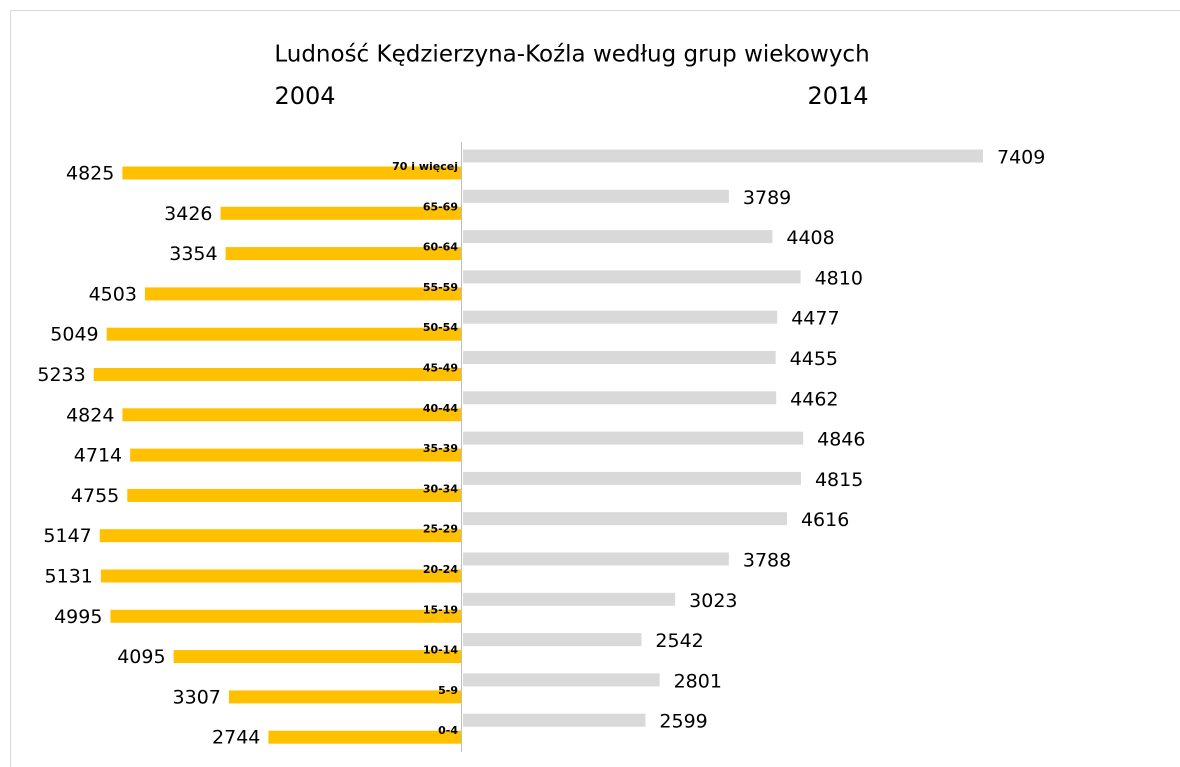 The image size is (1180, 767). I want to click on series-heading: 2004, so click(304, 96).